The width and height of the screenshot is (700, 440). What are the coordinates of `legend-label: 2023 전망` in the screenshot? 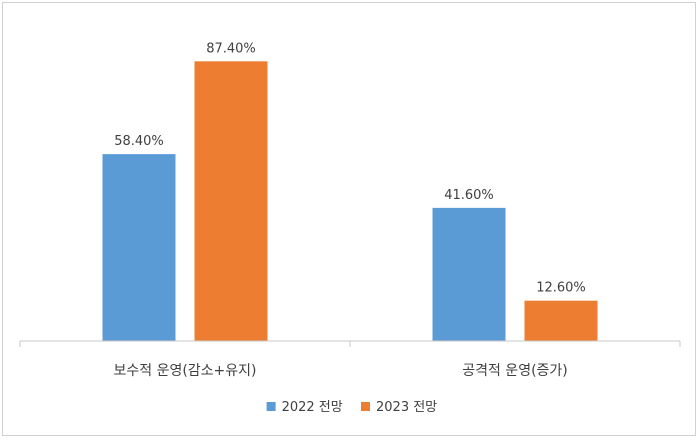 It's located at (406, 407).